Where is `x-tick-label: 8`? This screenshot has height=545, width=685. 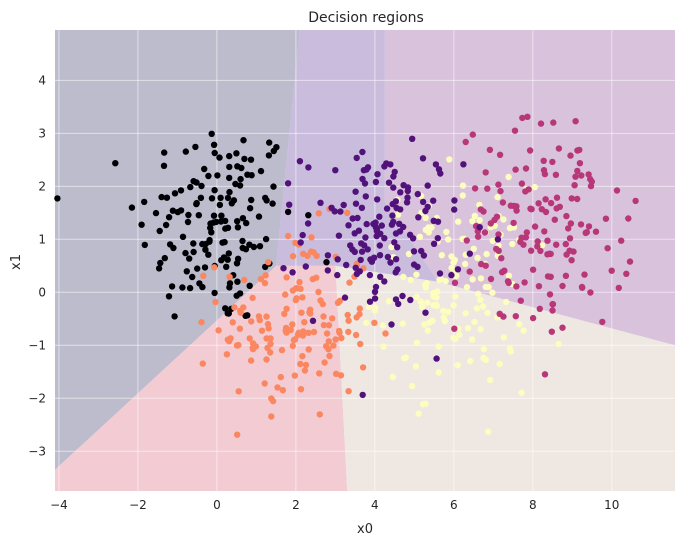
x-tick-label: 8 is located at coordinates (533, 505).